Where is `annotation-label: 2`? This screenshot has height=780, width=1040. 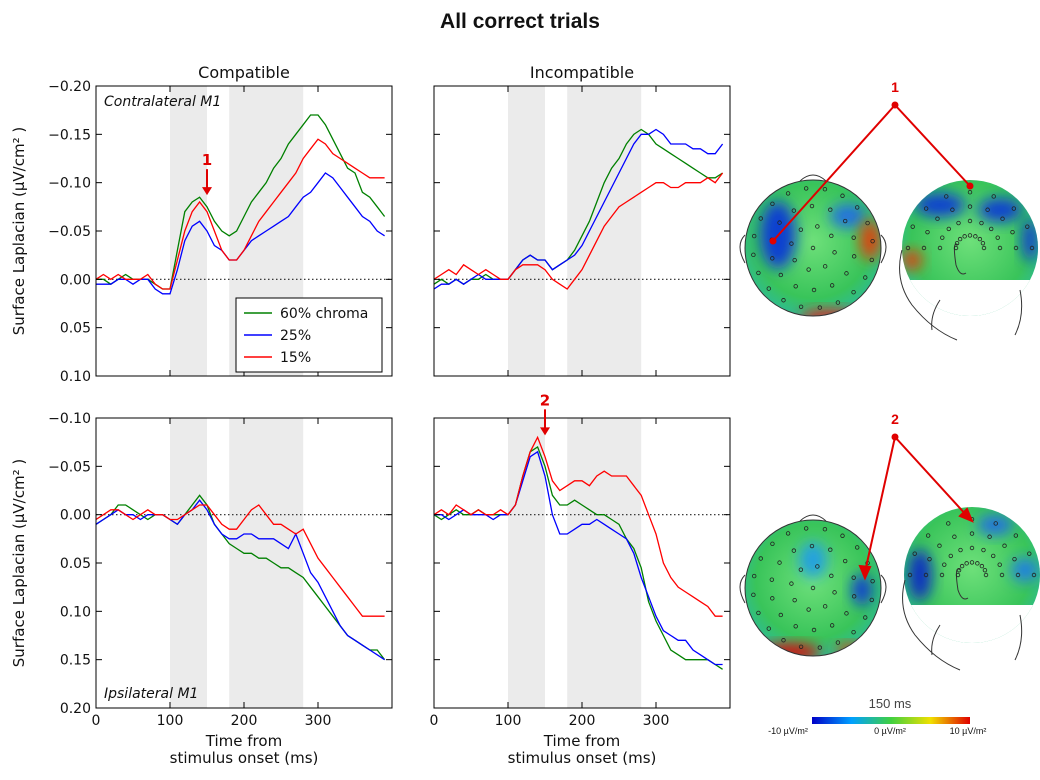
annotation-label: 2 is located at coordinates (545, 400).